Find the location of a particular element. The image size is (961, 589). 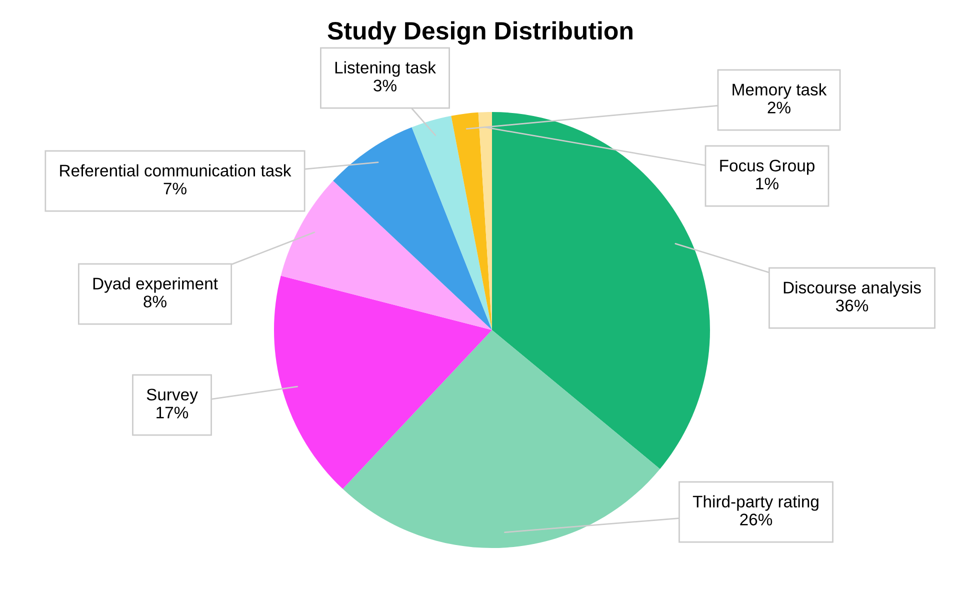

slice-label: Third-party rating is located at coordinates (755, 503).